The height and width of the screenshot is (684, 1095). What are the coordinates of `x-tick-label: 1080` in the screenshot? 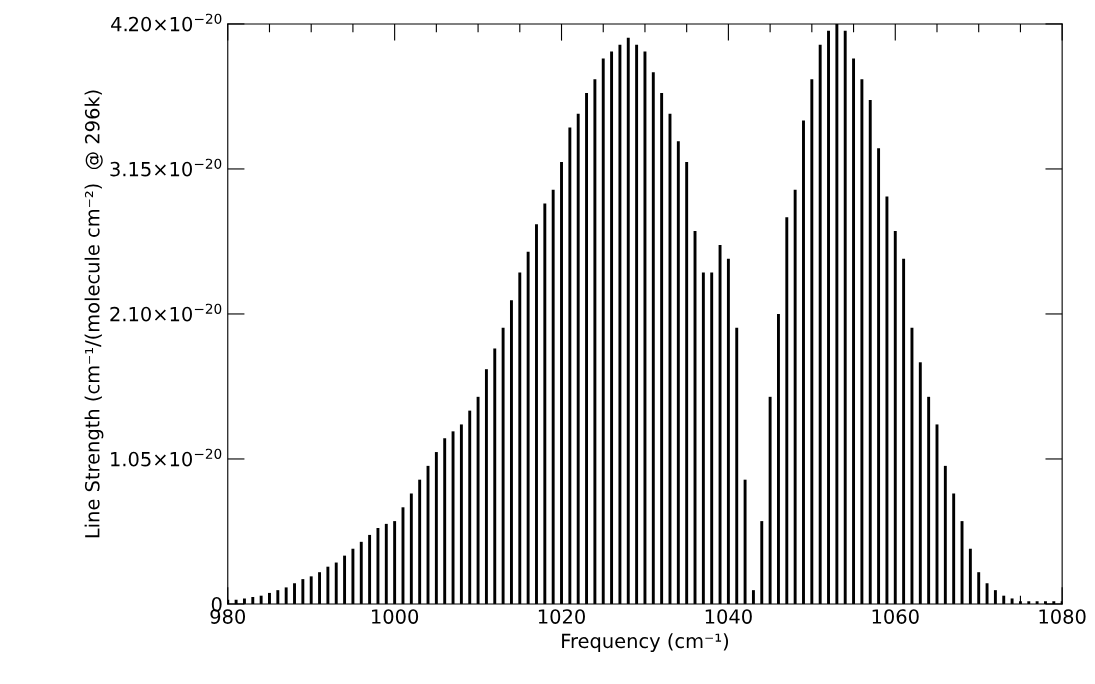 It's located at (1062, 616).